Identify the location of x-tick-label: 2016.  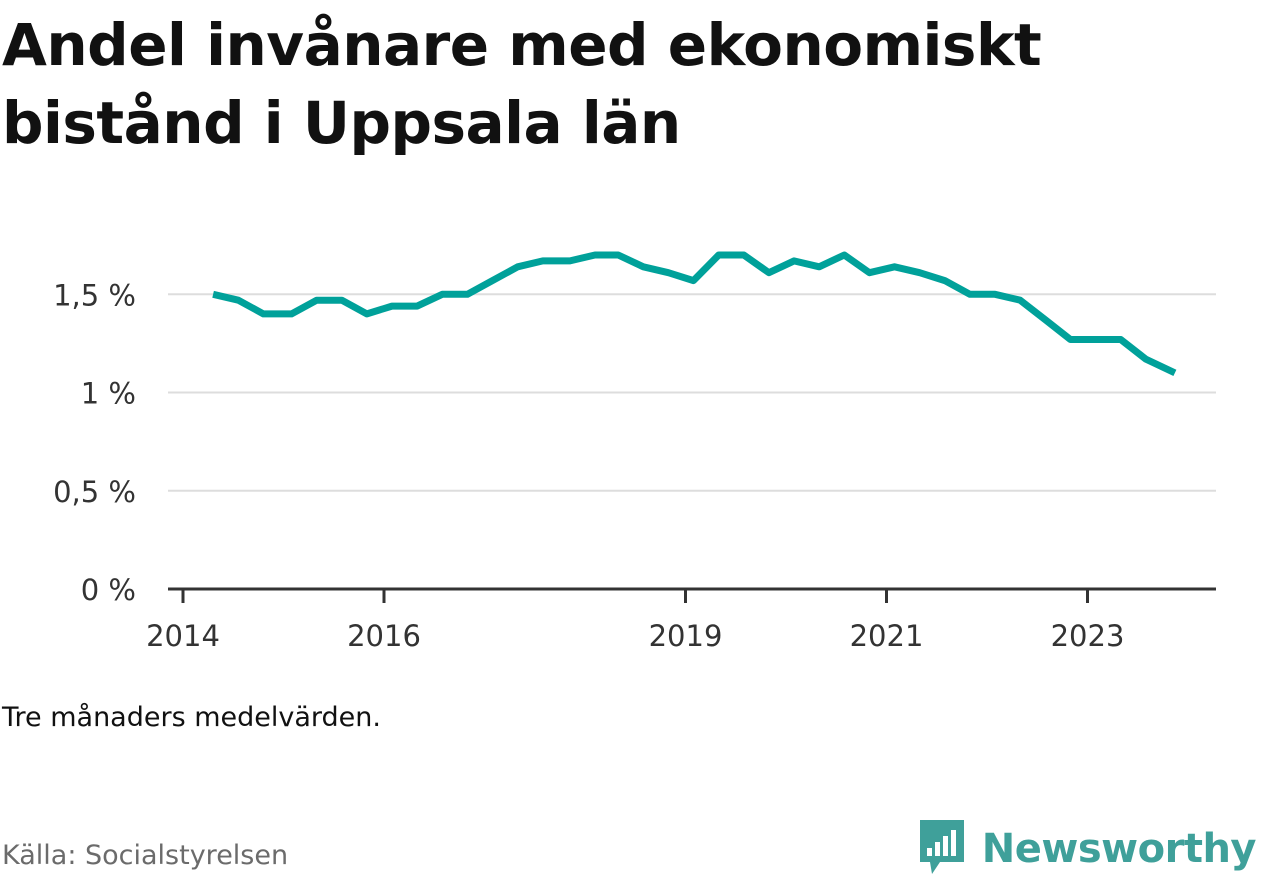
(384, 636).